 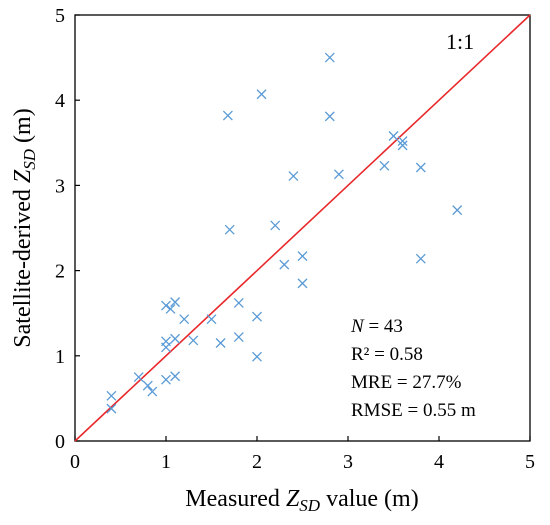 I want to click on y-axis-ticks: 0 1 2 3 4 5, so click(x=67, y=229).